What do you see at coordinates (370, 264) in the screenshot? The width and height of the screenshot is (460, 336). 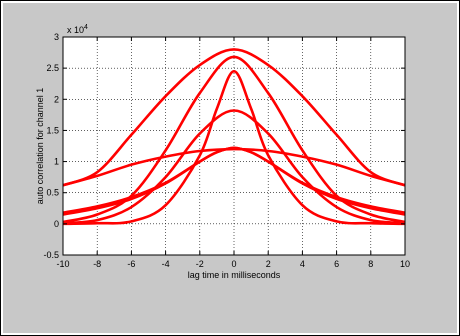 I see `x-tick-label: 8` at bounding box center [370, 264].